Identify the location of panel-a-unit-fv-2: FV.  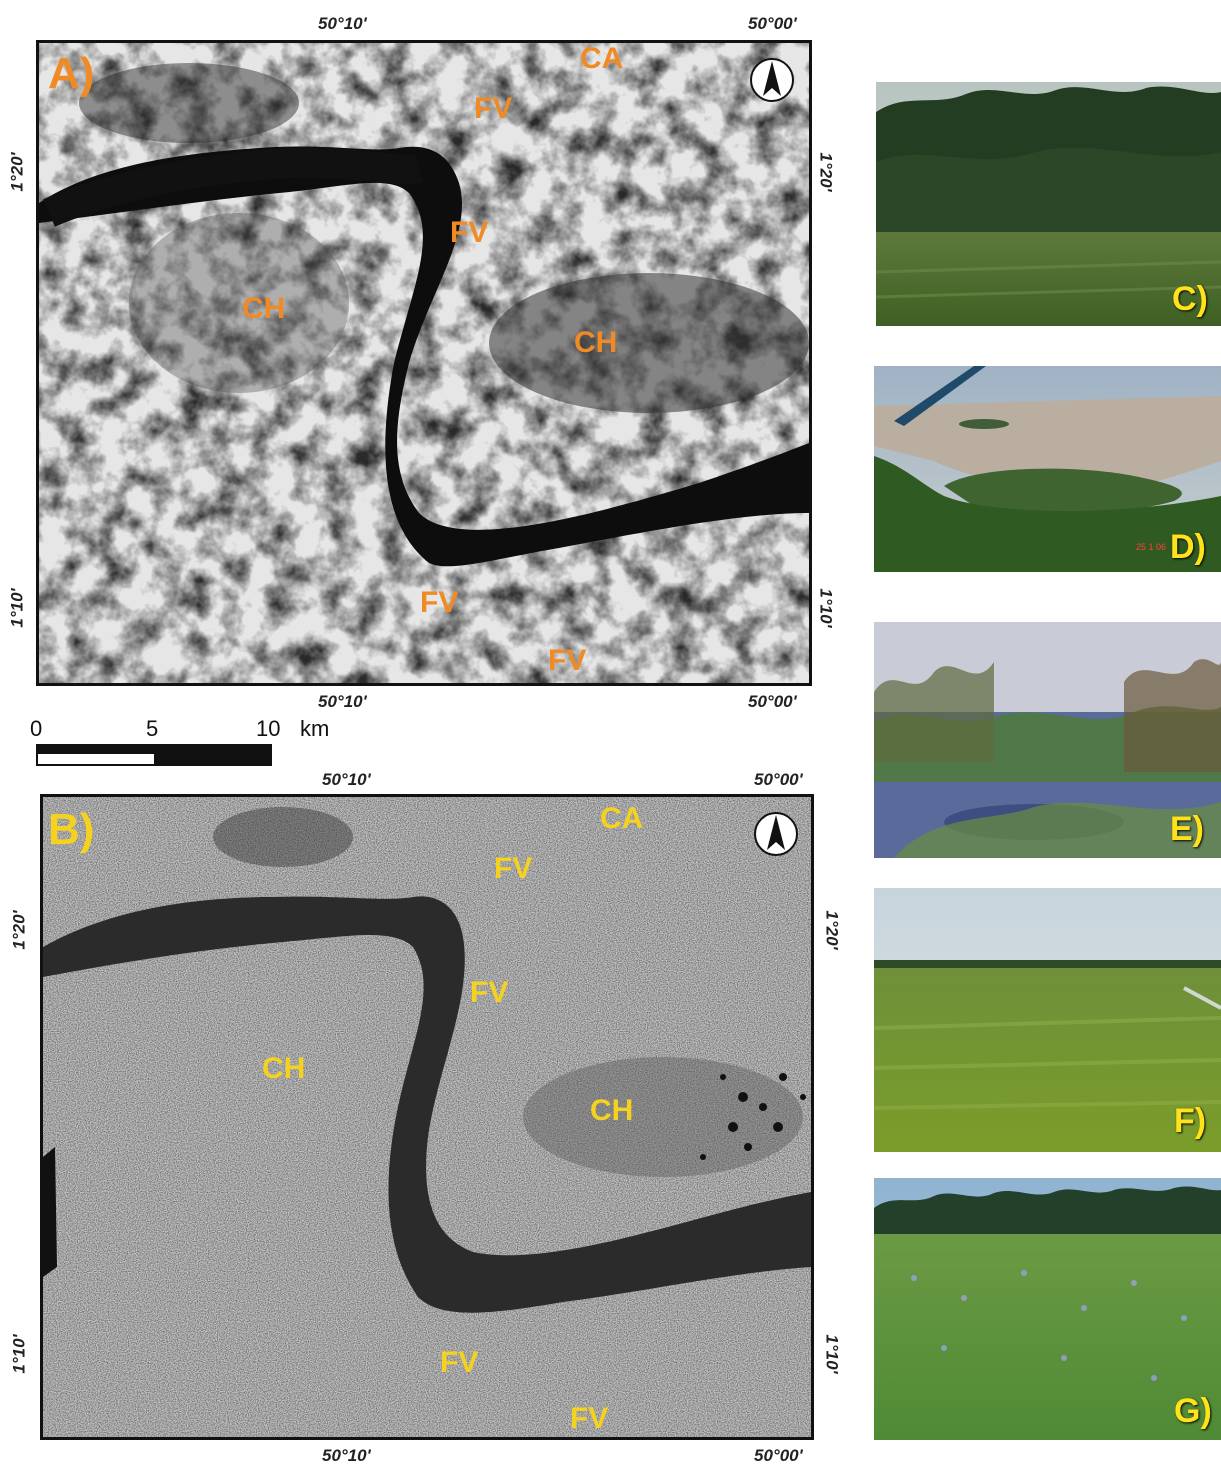
(469, 232).